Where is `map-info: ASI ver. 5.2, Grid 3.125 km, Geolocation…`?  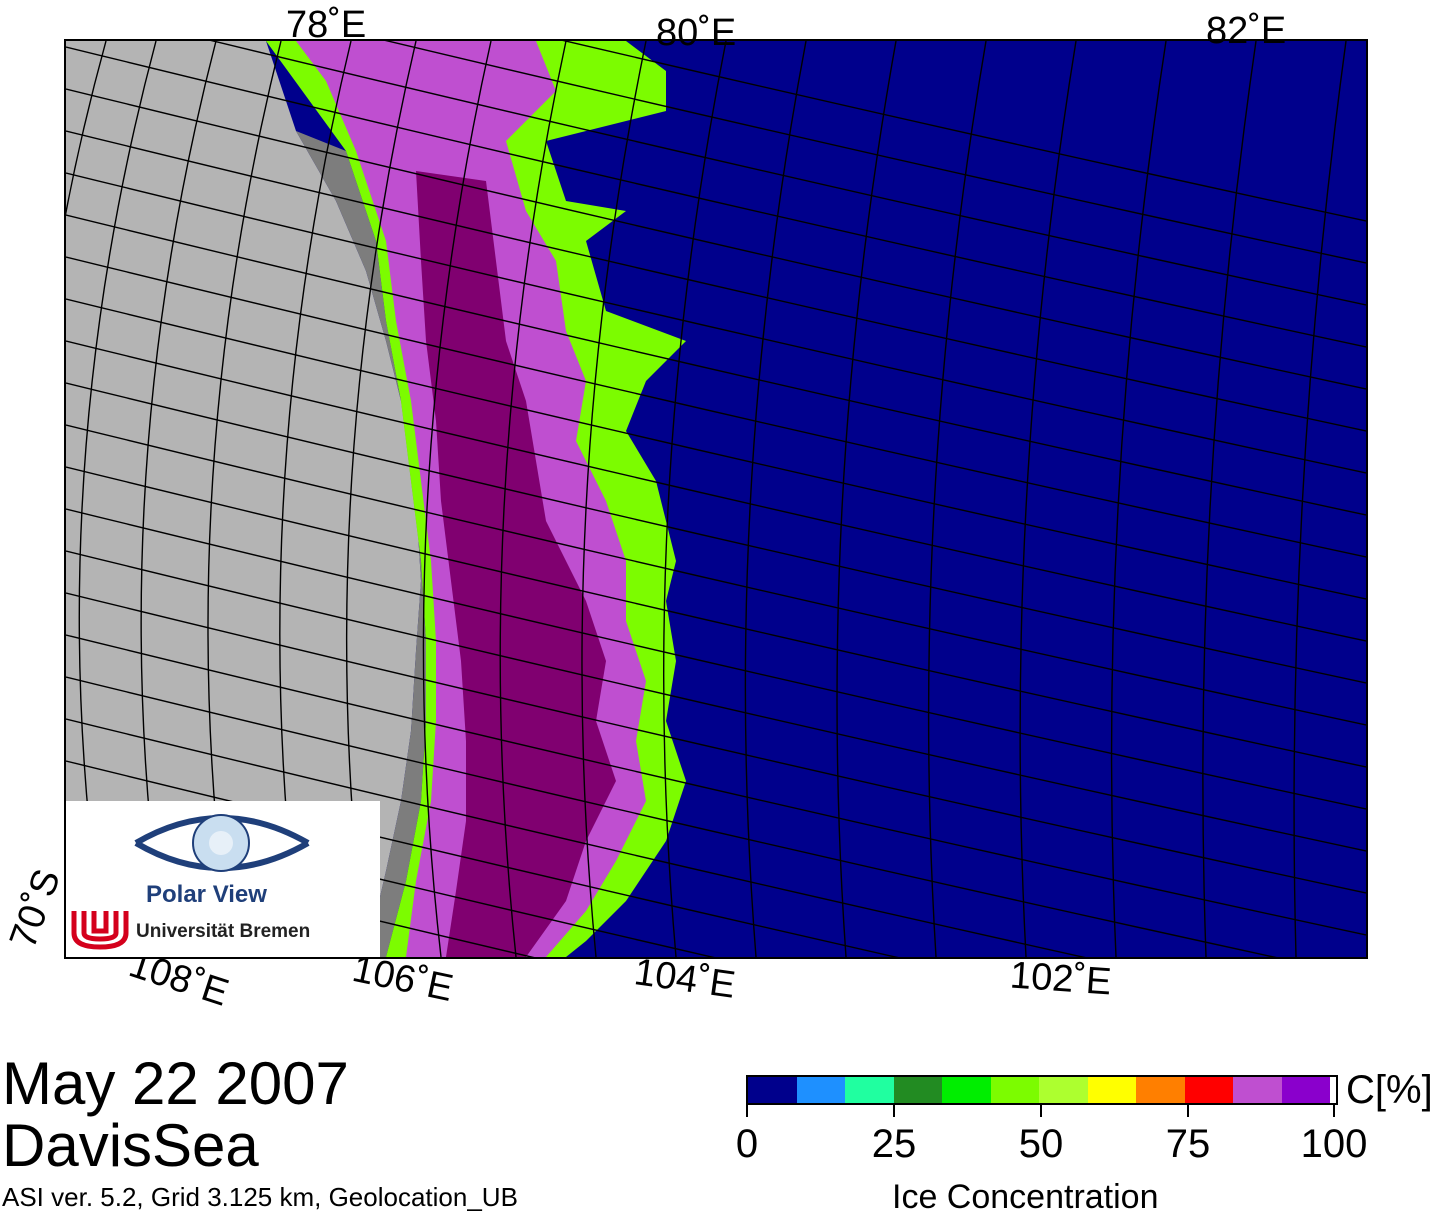
map-info: ASI ver. 5.2, Grid 3.125 km, Geolocation… is located at coordinates (260, 1197).